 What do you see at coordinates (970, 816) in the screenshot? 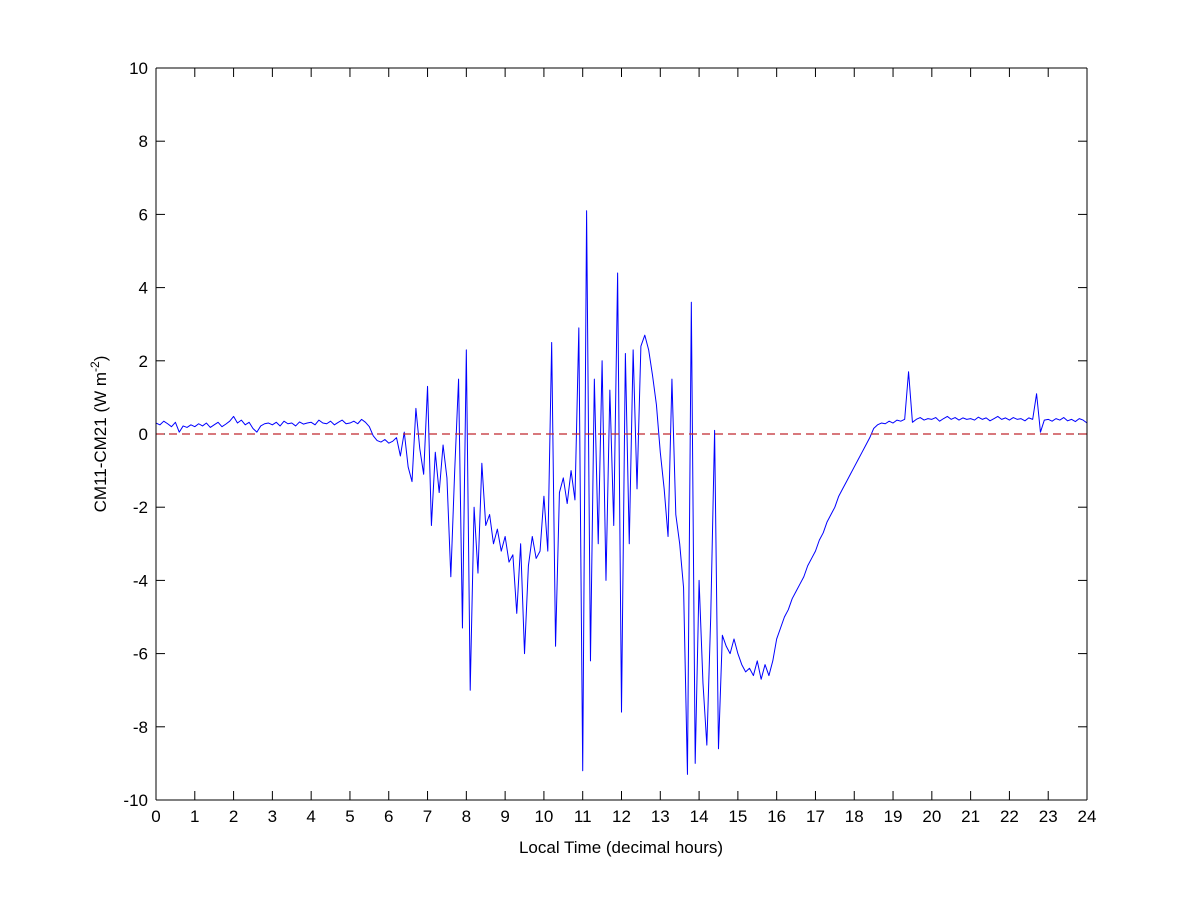
I see `x-tick-label: 21` at bounding box center [970, 816].